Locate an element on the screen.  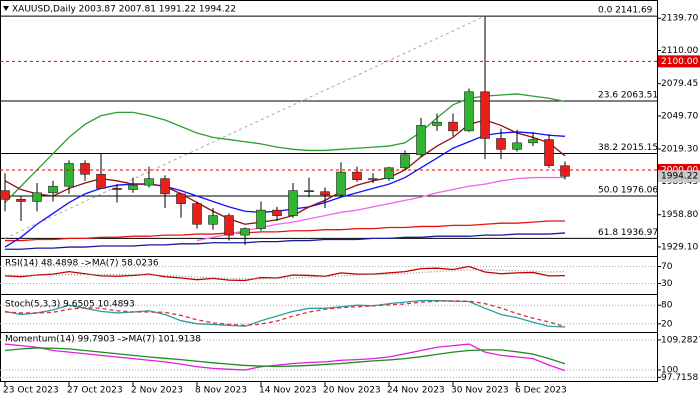
y-tick-label: 2049.70 is located at coordinates (679, 116).